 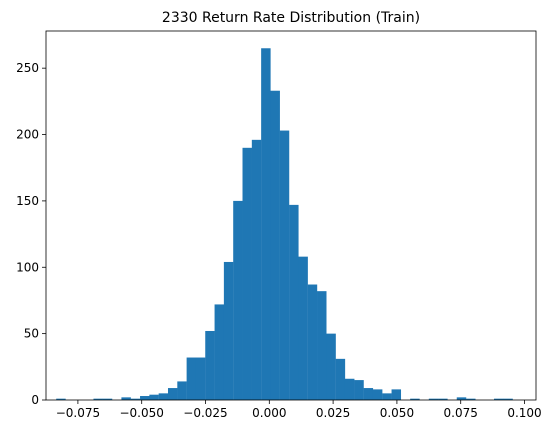 I want to click on x-tick-label: −0.050, so click(x=141, y=413).